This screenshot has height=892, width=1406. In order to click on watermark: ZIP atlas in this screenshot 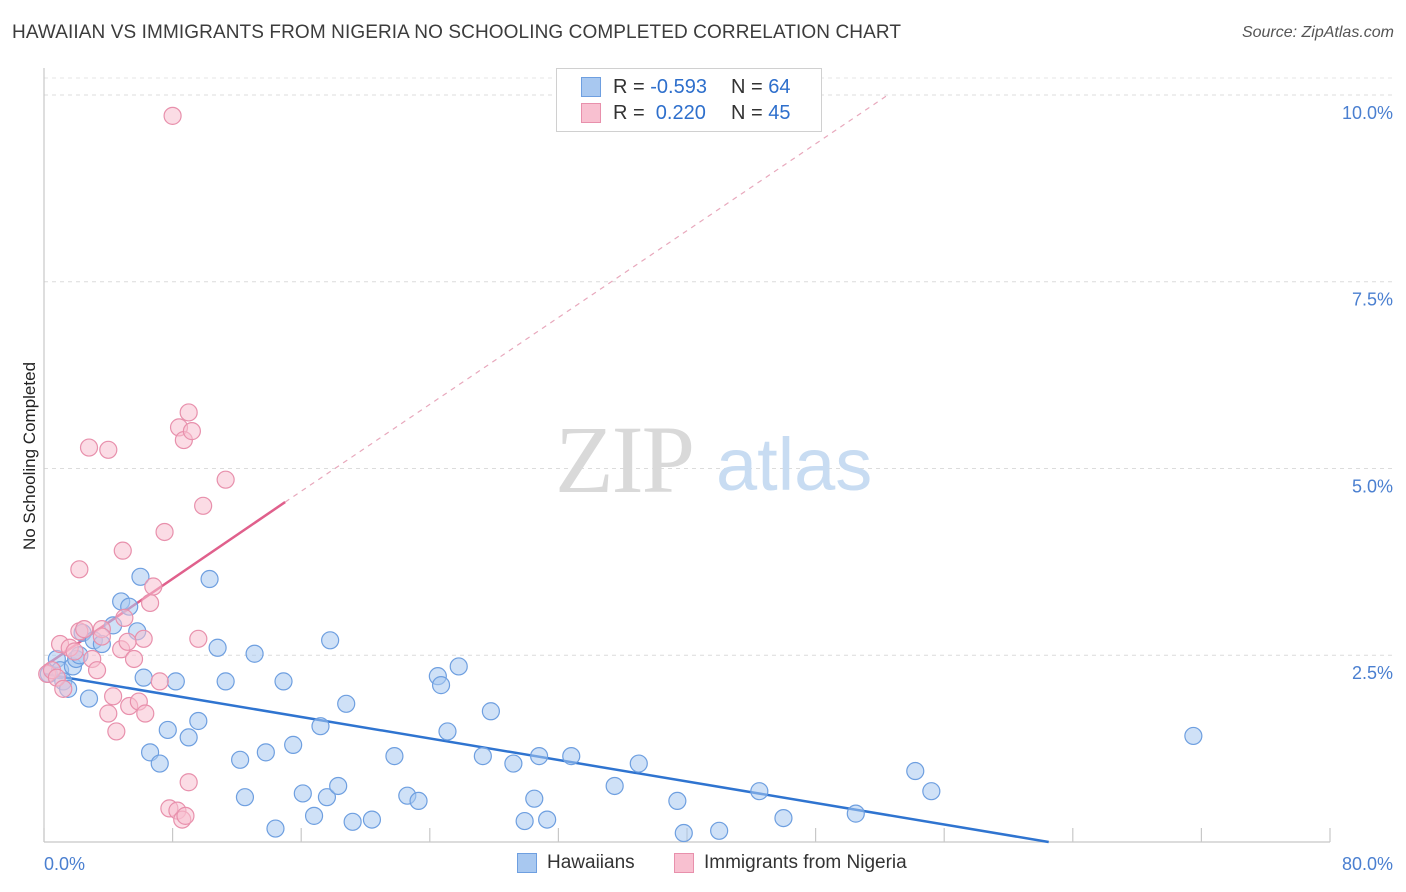, I will do `click(713, 459)`.